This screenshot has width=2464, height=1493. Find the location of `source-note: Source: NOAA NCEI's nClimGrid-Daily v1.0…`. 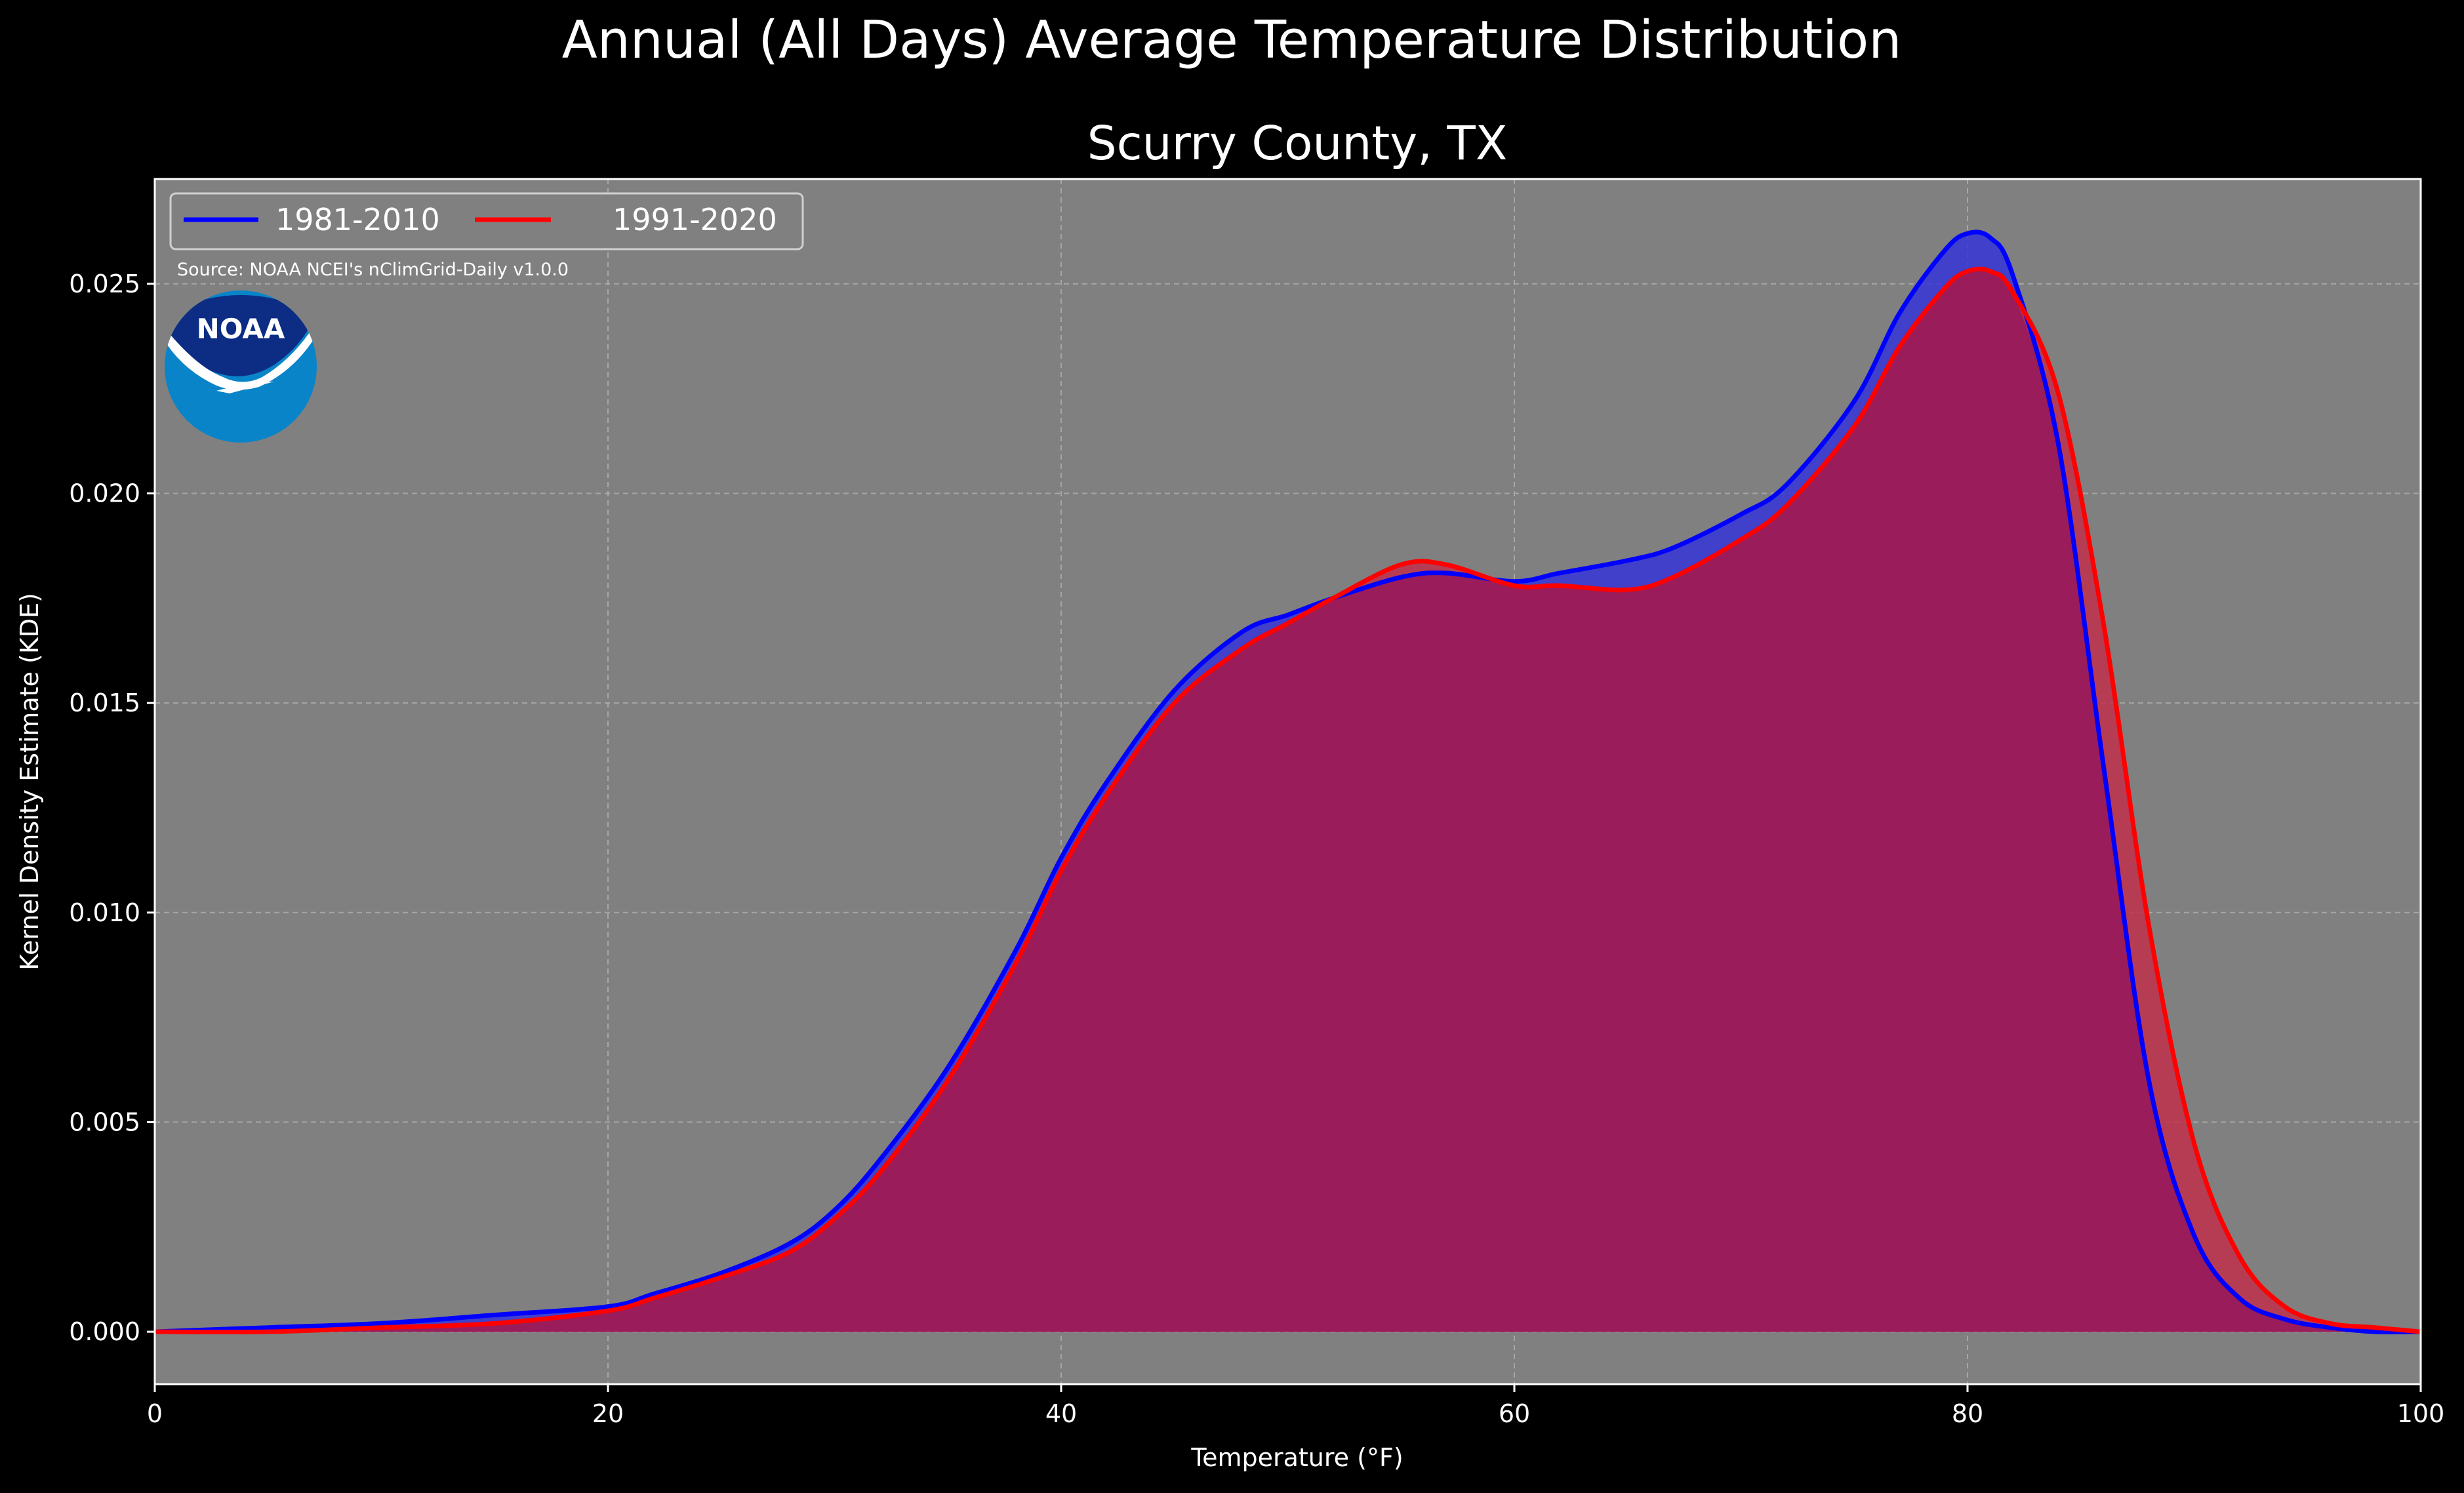

source-note: Source: NOAA NCEI's nClimGrid-Daily v1.0… is located at coordinates (373, 270).